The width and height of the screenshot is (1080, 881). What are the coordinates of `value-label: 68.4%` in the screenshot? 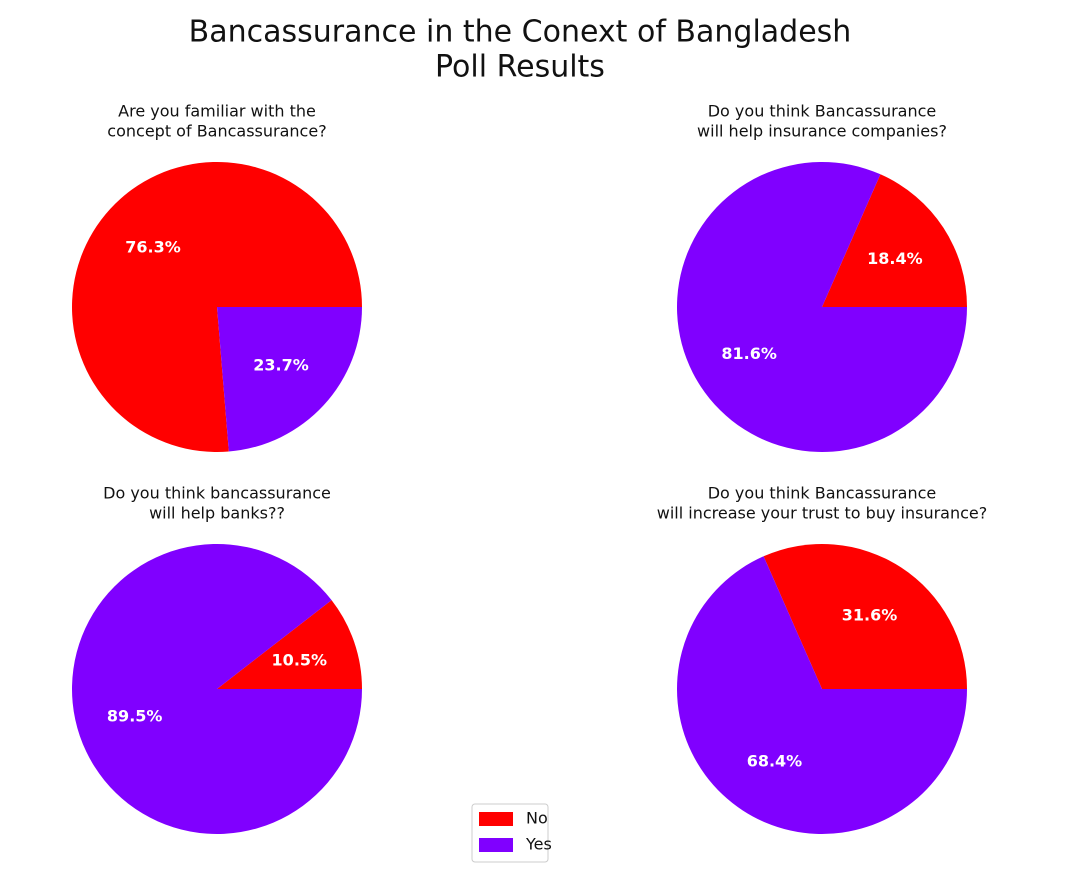 It's located at (775, 760).